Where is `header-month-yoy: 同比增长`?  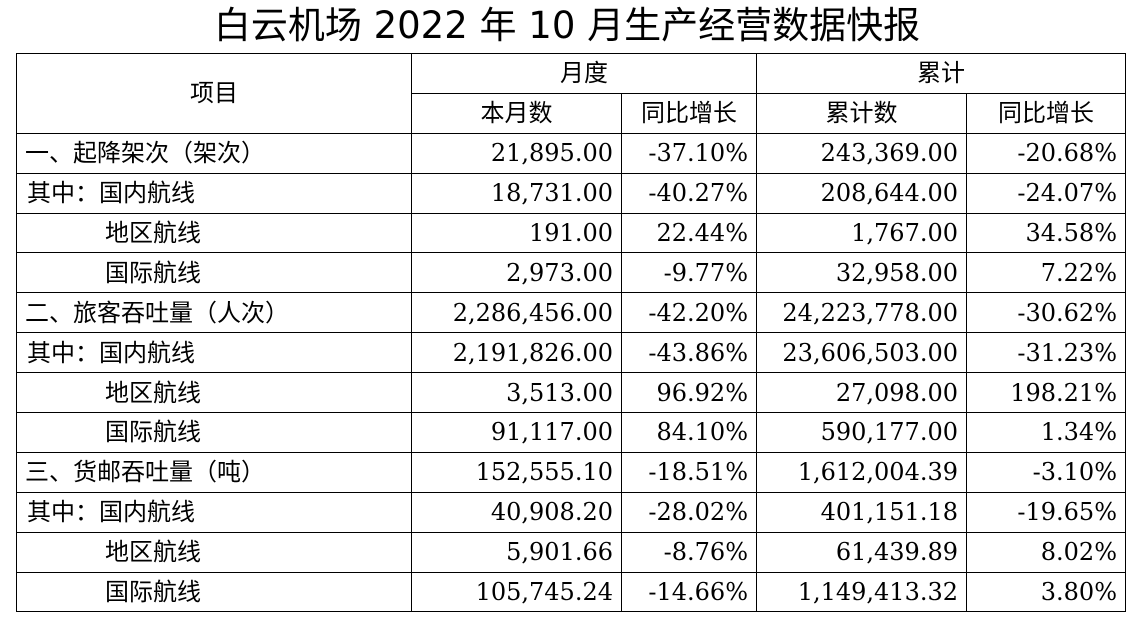 header-month-yoy: 同比增长 is located at coordinates (689, 113).